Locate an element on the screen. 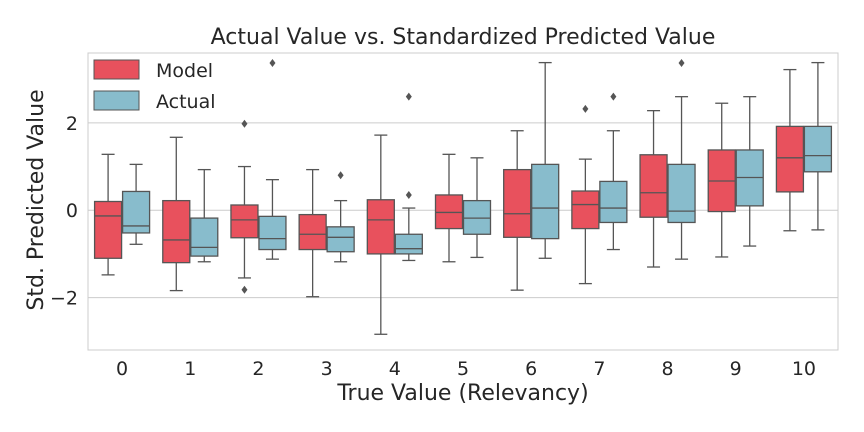 This screenshot has height=432, width=864. x-tick-label: 3 is located at coordinates (327, 369).